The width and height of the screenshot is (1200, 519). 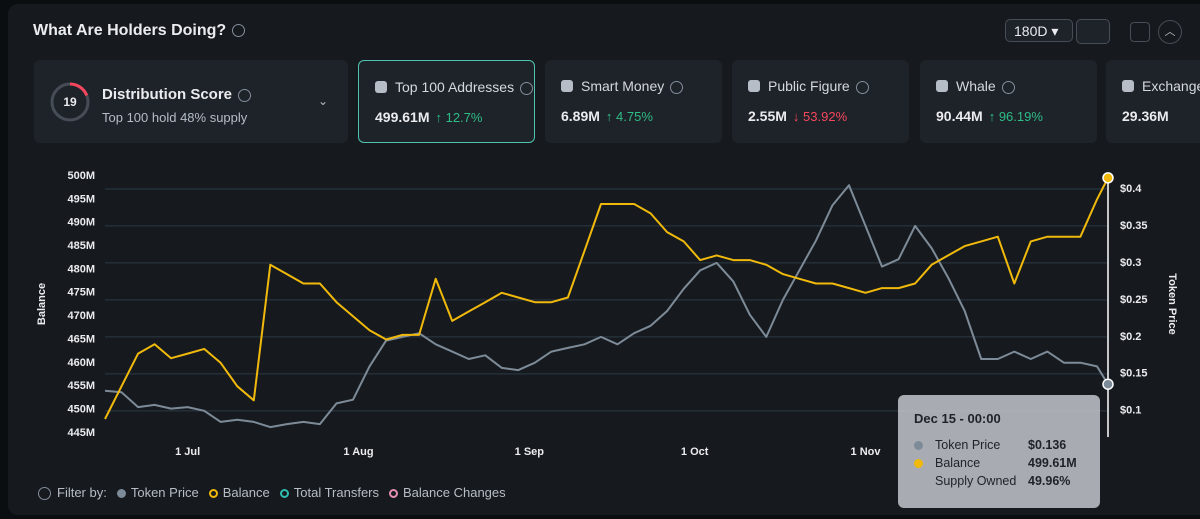 I want to click on change-text: ↑ 96.19%, so click(x=1015, y=116).